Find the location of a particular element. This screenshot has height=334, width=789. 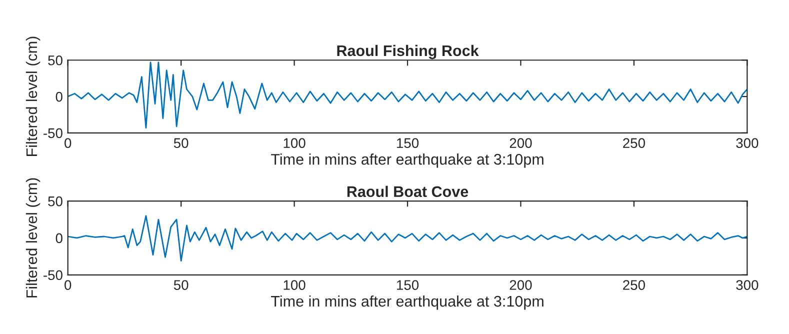

line-series is located at coordinates (408, 238).